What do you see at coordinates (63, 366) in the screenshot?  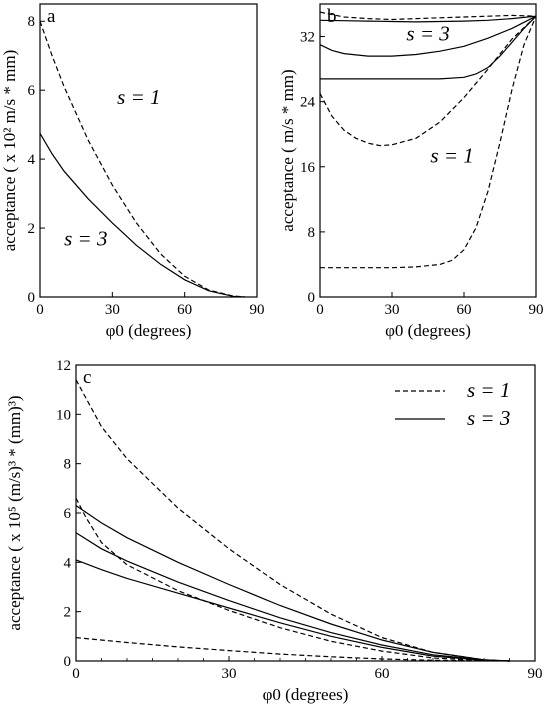 I see `y-tick-label: 12` at bounding box center [63, 366].